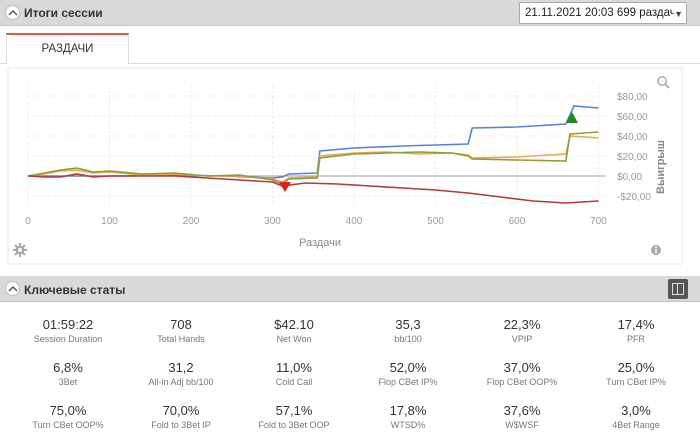  What do you see at coordinates (678, 13) in the screenshot?
I see `chevron-down-icon: ▼` at bounding box center [678, 13].